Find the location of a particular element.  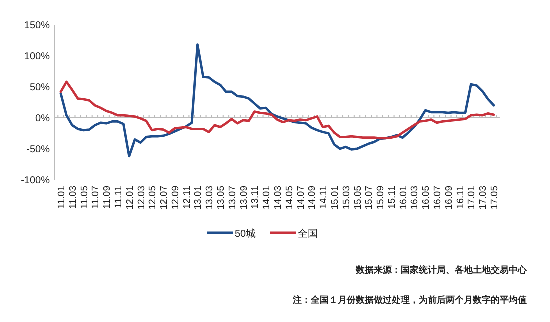

x-tick-label: 14.01 is located at coordinates (267, 198).